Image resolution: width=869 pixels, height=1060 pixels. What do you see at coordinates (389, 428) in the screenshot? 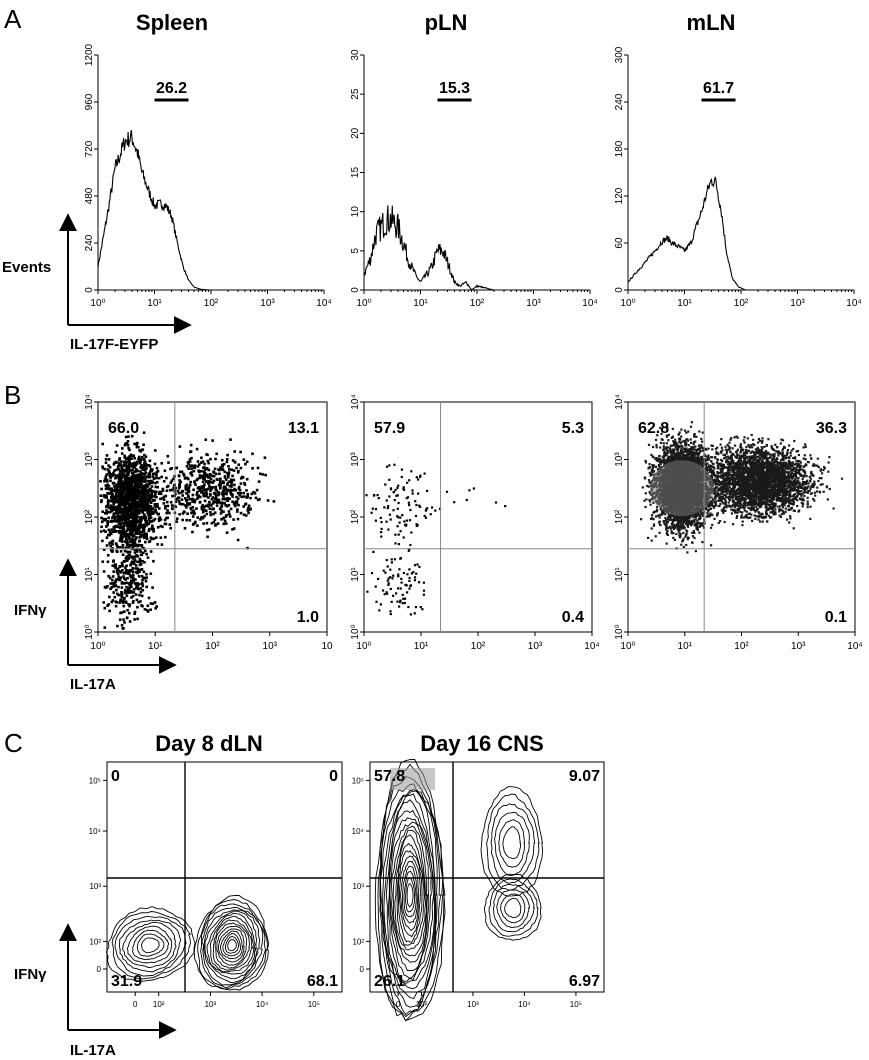
I see `quadrant-ul-percent: 57.9` at bounding box center [389, 428].